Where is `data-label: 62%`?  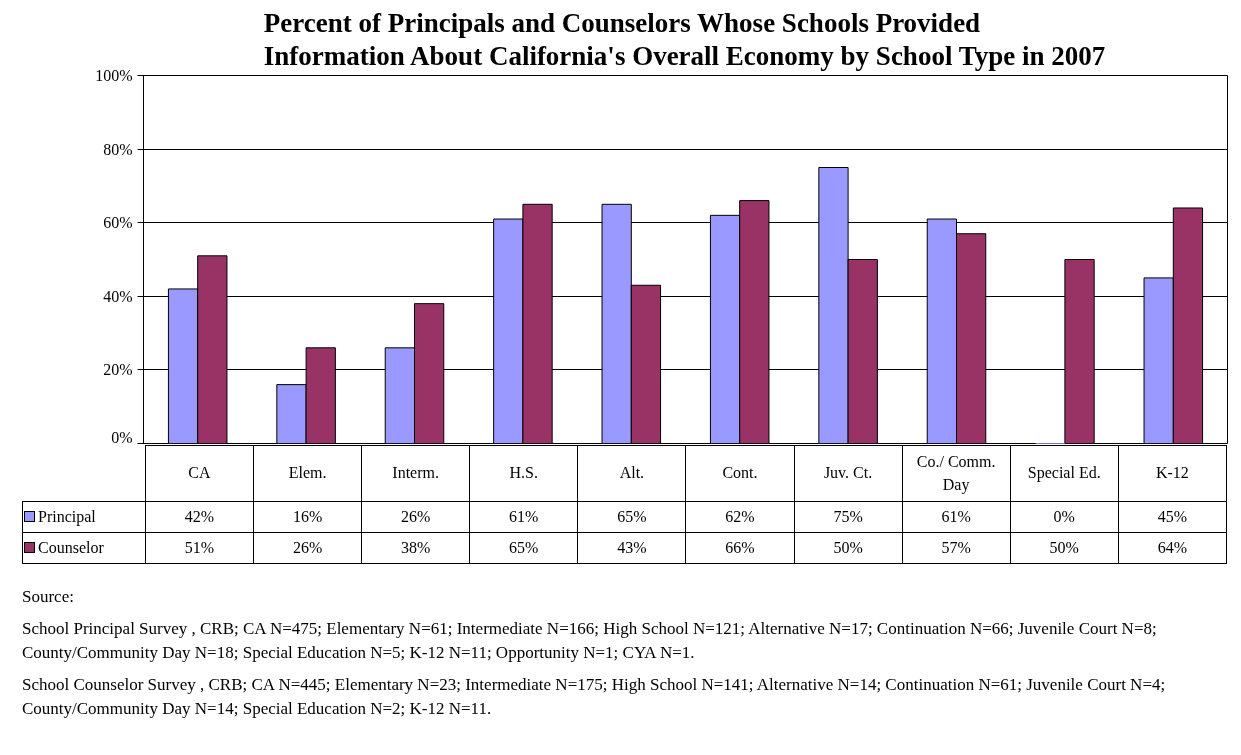 data-label: 62% is located at coordinates (739, 517).